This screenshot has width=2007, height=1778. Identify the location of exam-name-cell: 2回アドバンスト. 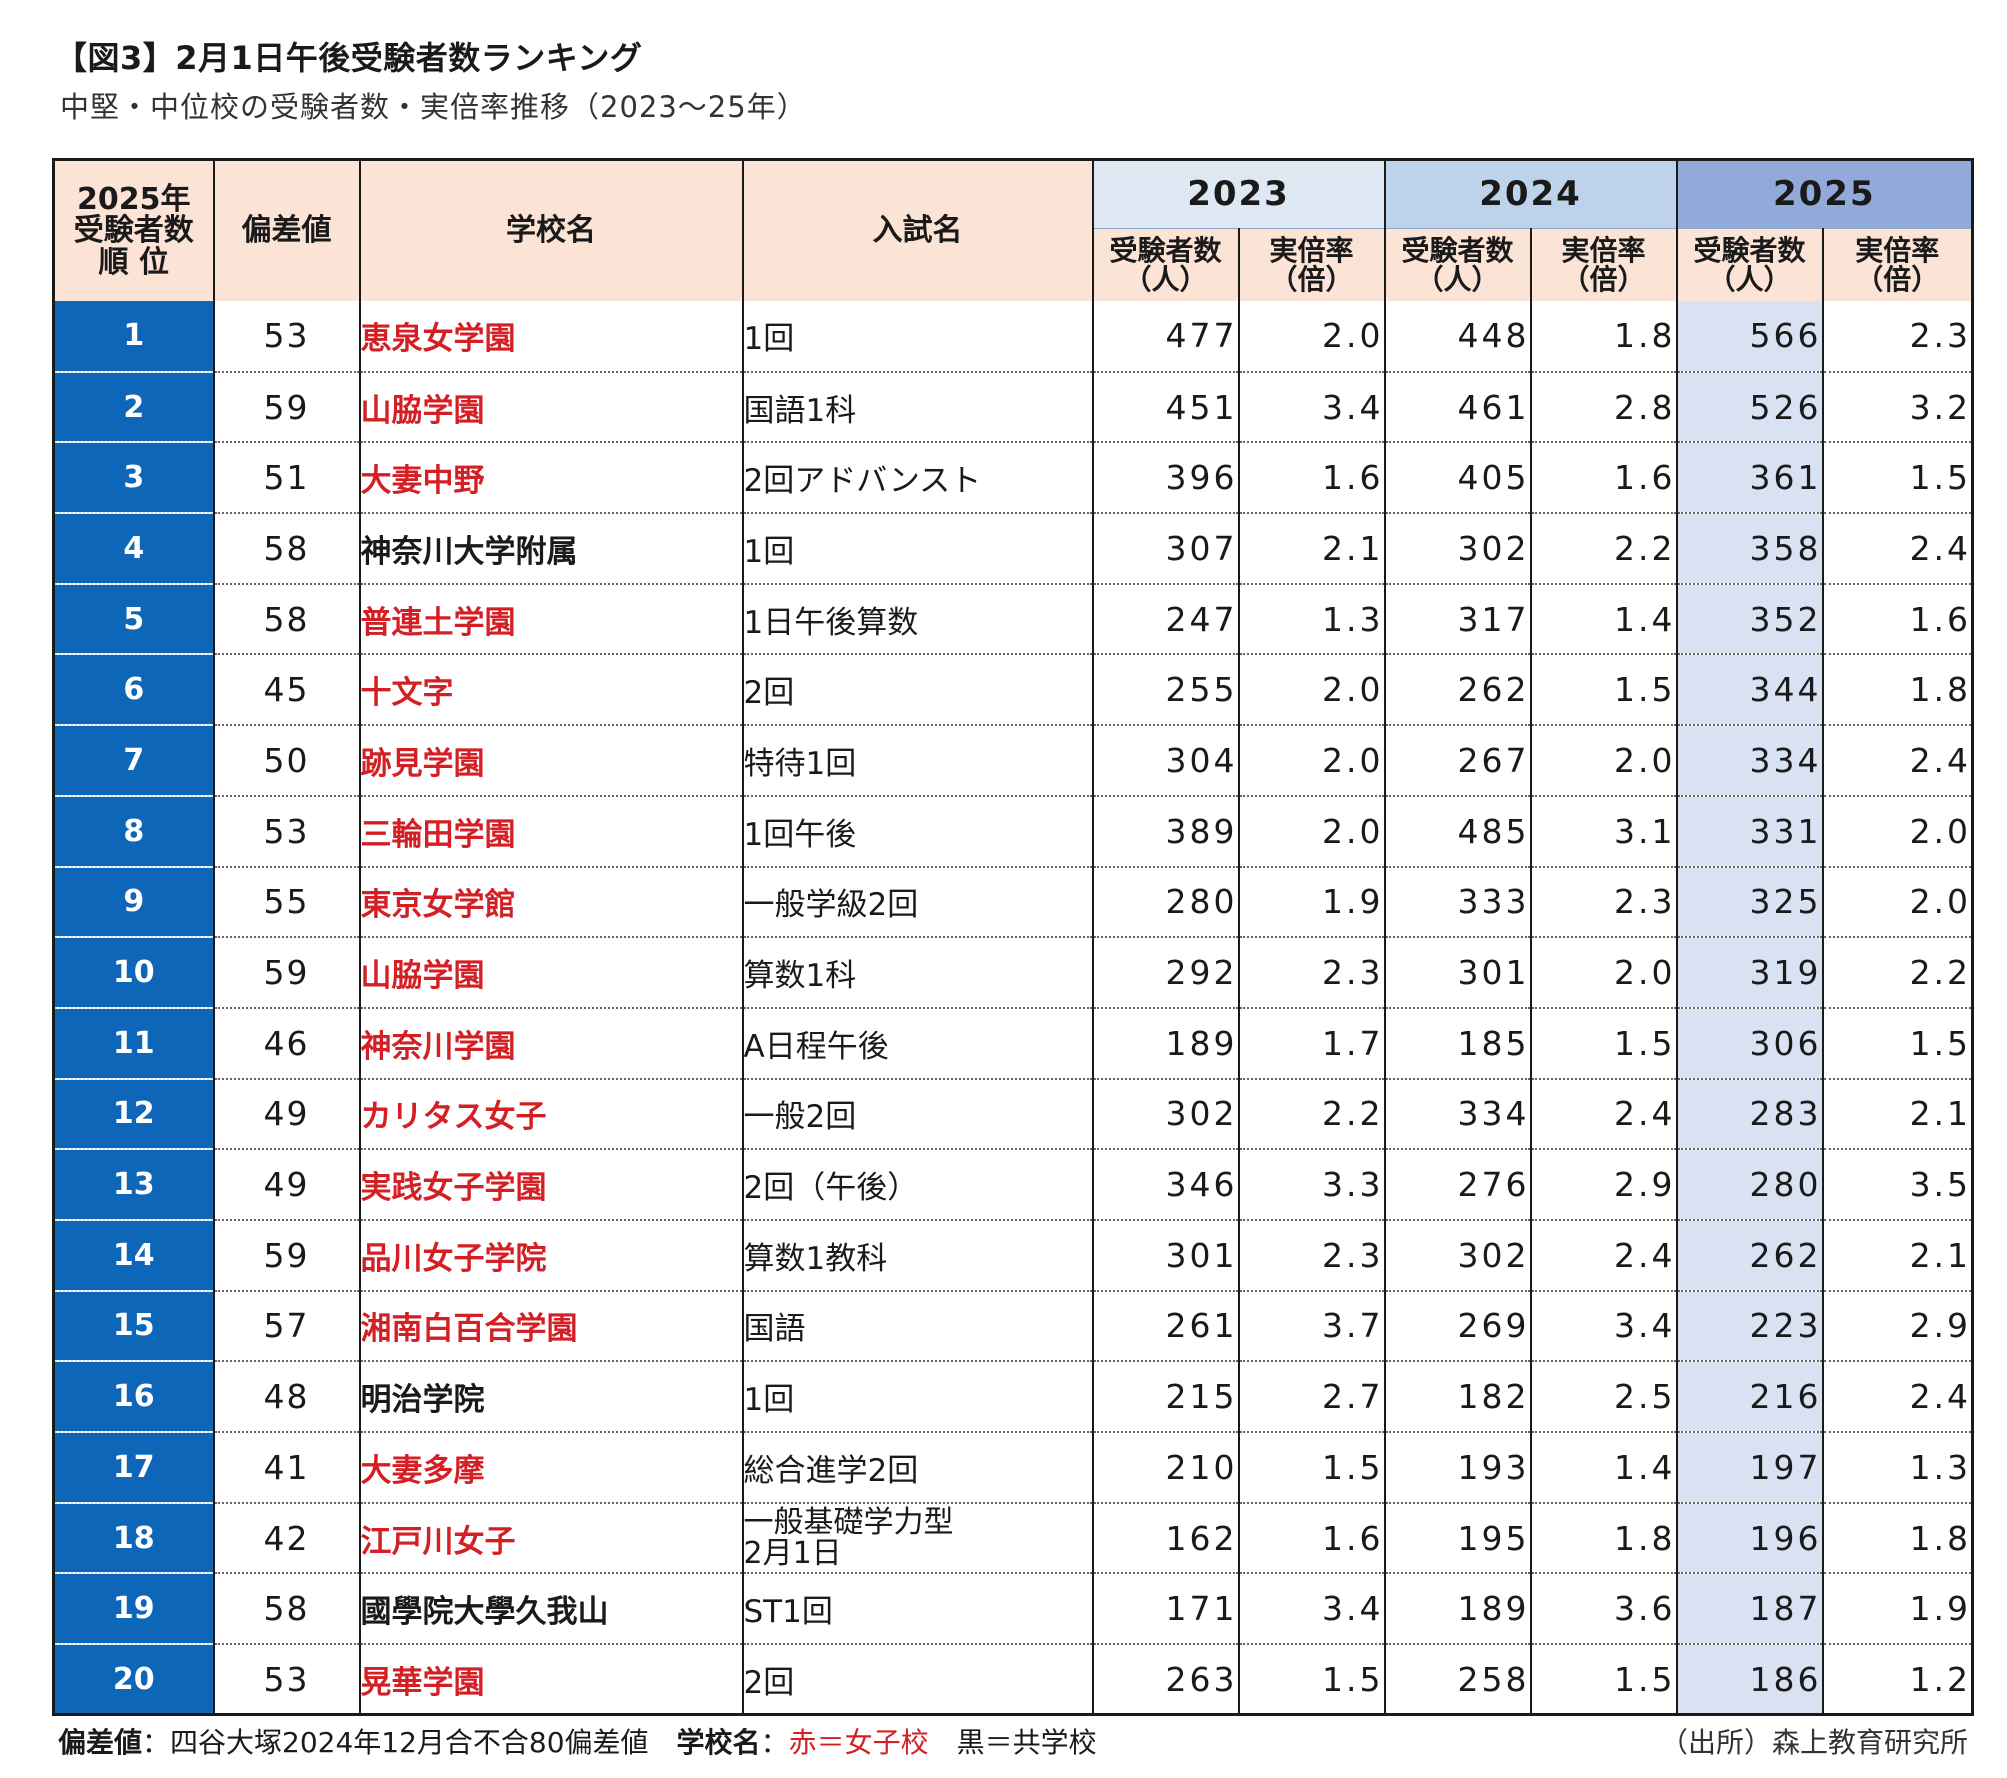
(917, 478).